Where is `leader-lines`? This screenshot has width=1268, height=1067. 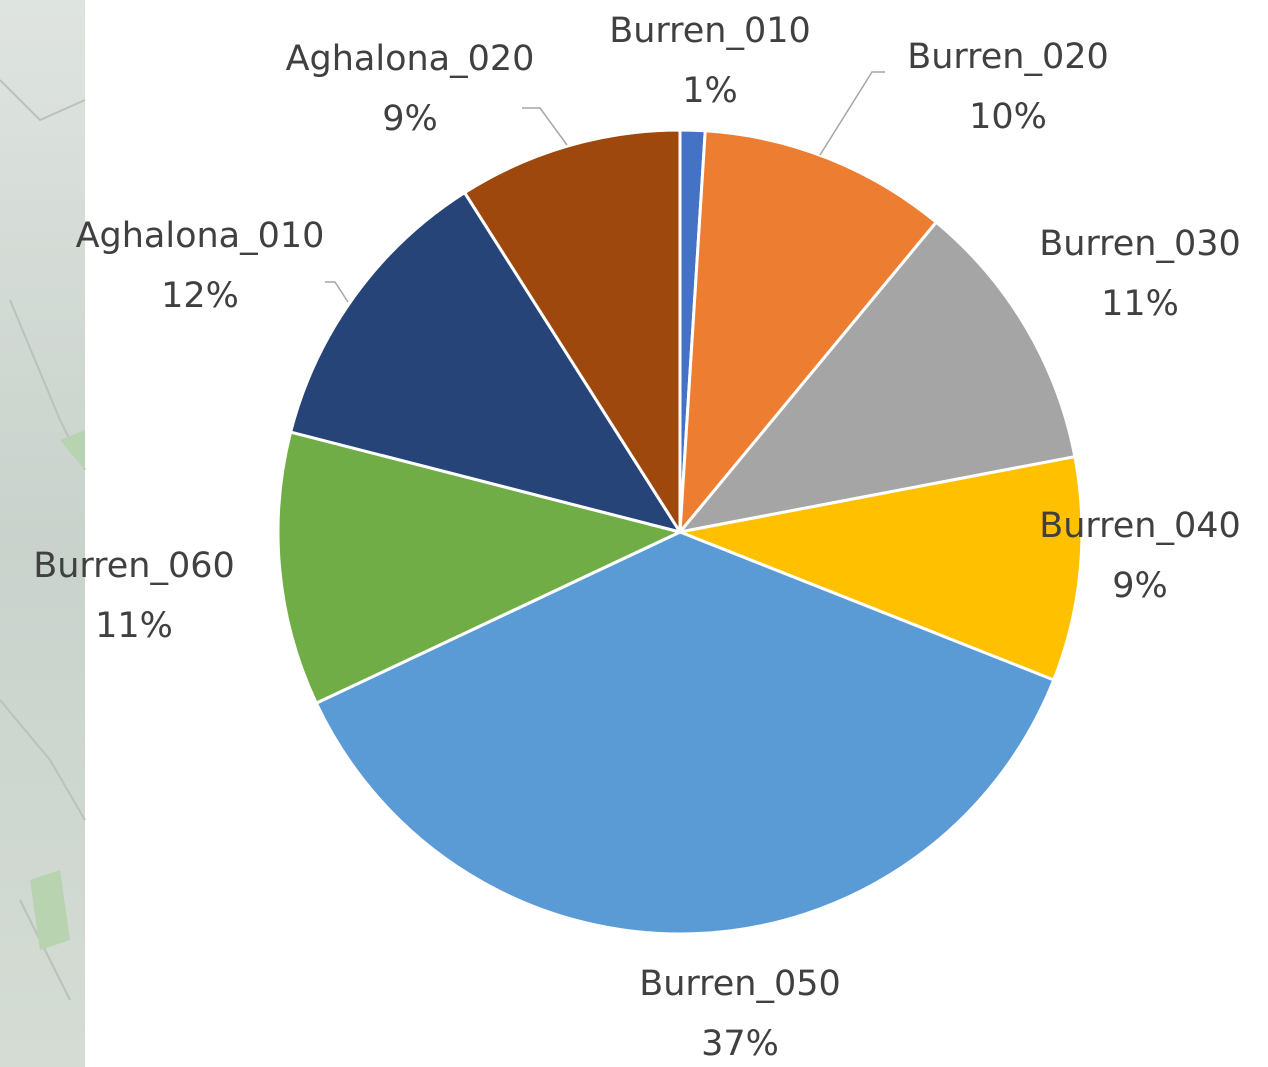
leader-lines is located at coordinates (605, 187).